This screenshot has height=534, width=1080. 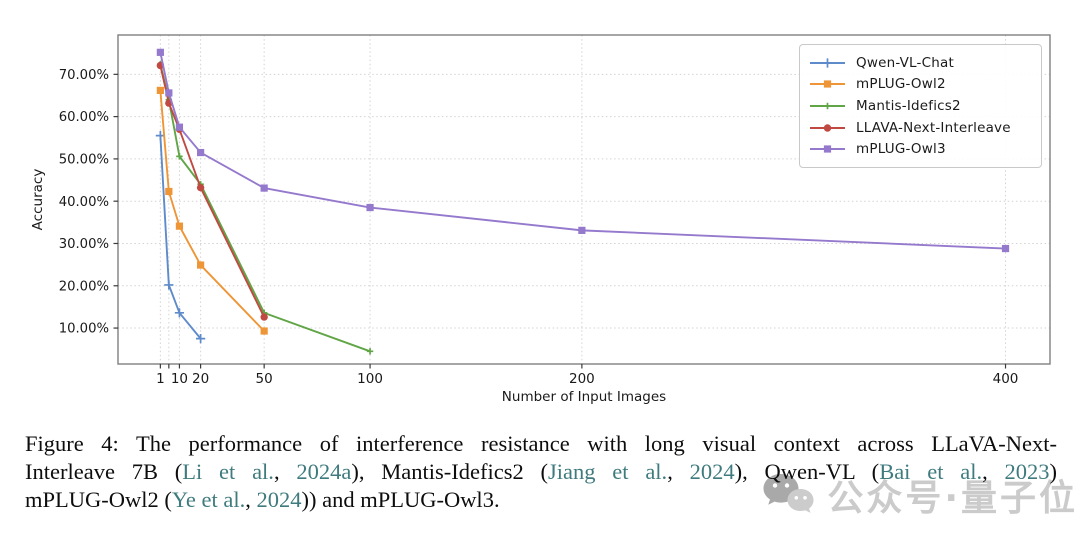 What do you see at coordinates (84, 75) in the screenshot?
I see `y-tick-label: 70.00%` at bounding box center [84, 75].